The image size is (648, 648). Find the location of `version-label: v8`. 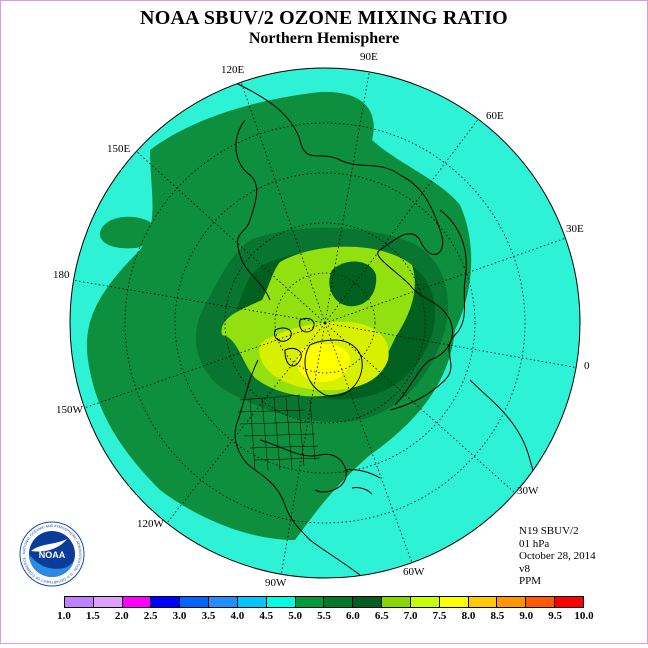

version-label: v8 is located at coordinates (524, 568).